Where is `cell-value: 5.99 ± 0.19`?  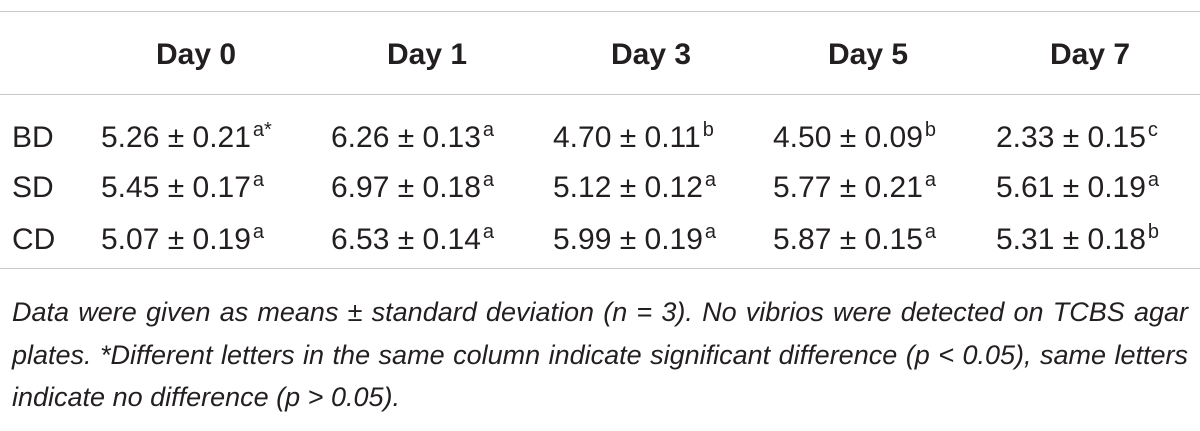
cell-value: 5.99 ± 0.19 is located at coordinates (628, 239).